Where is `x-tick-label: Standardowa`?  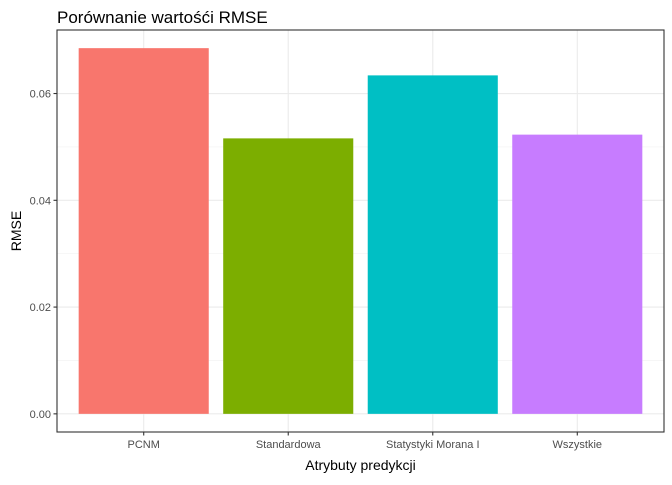 x-tick-label: Standardowa is located at coordinates (289, 445).